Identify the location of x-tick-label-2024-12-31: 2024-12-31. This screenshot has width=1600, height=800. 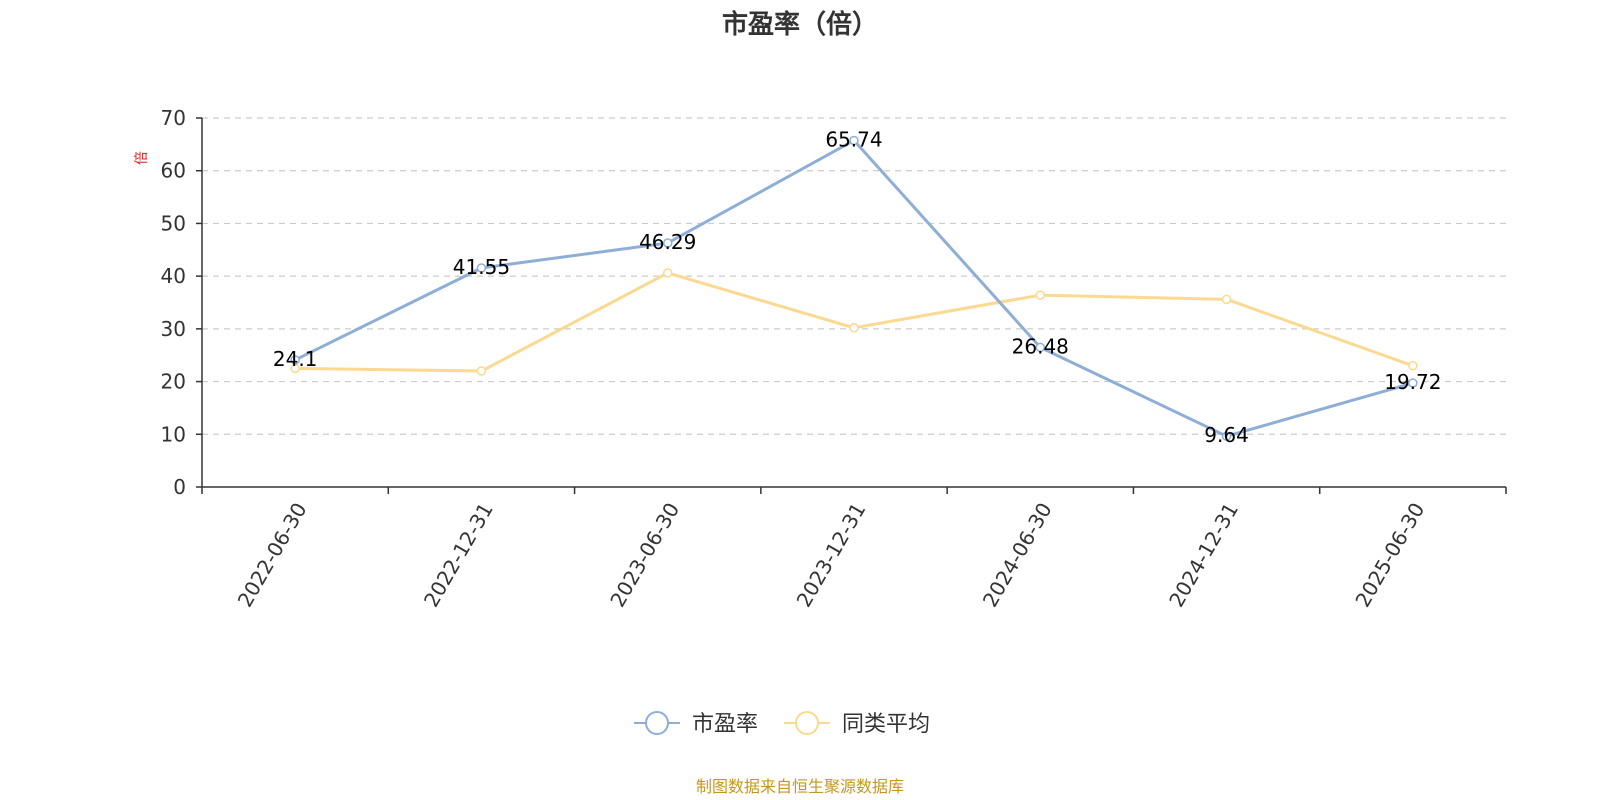
(1203, 555).